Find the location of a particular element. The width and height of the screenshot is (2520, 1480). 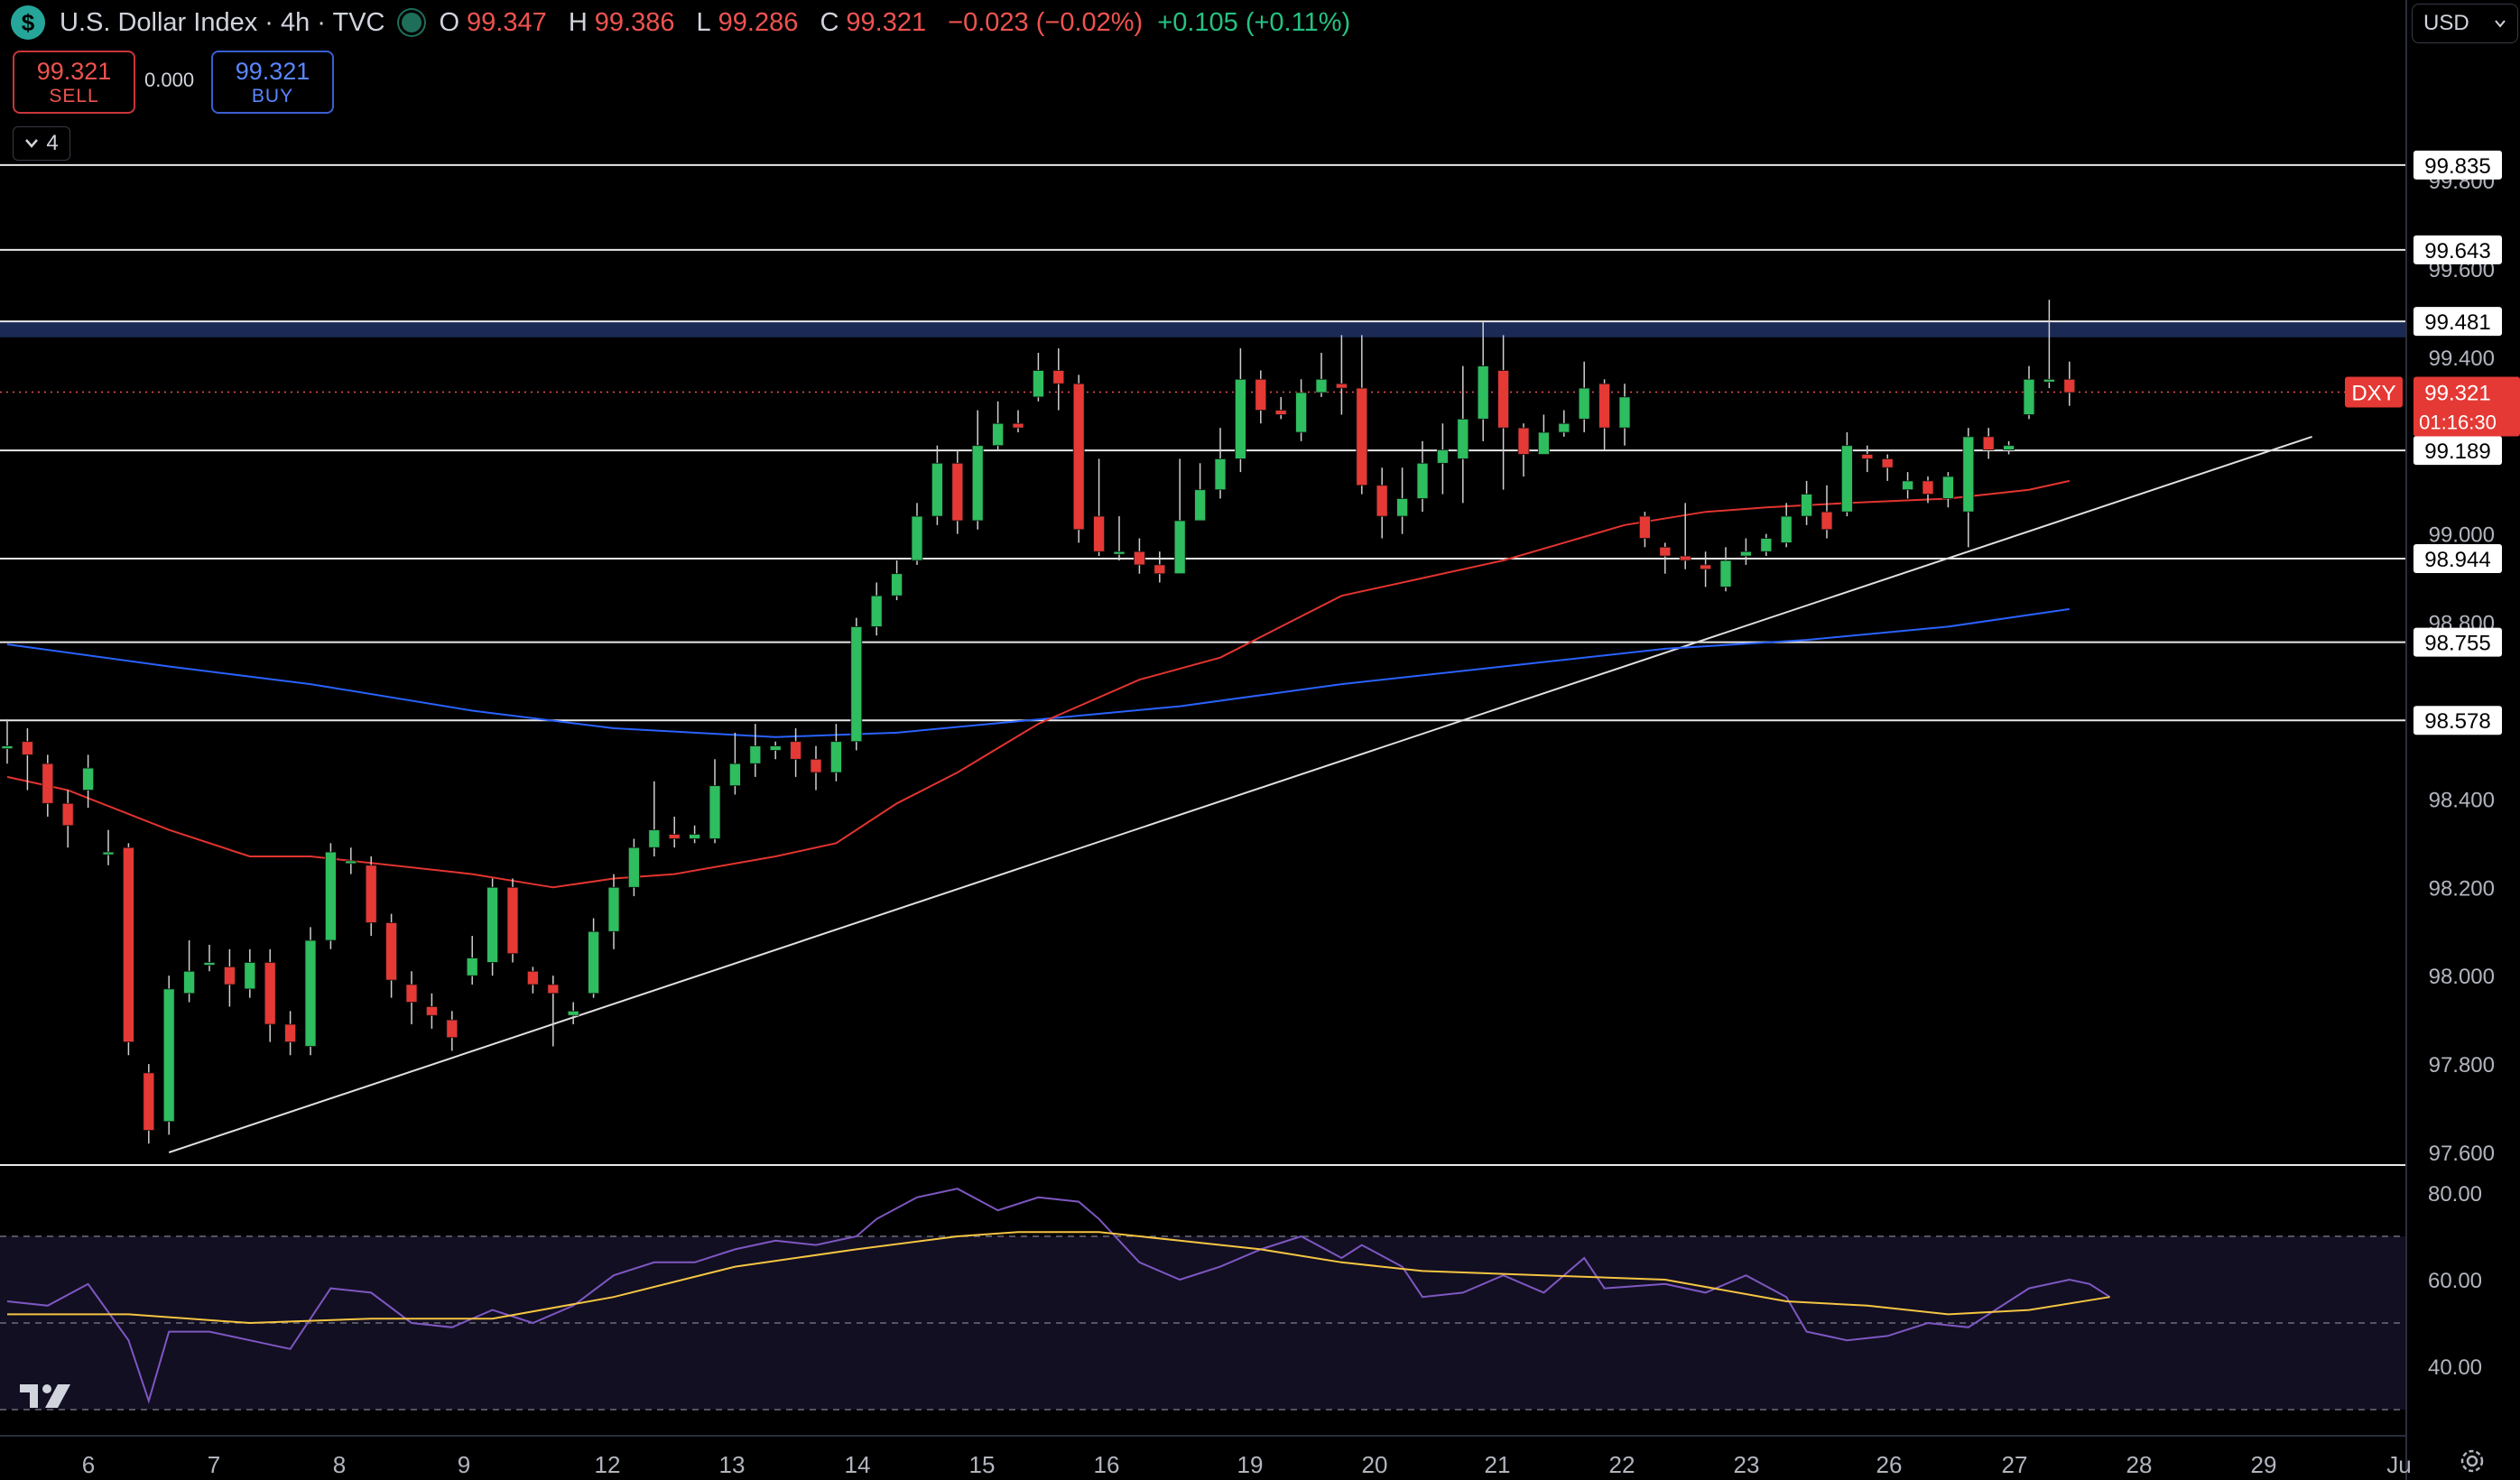

symbol-tag-box is located at coordinates (2374, 392).